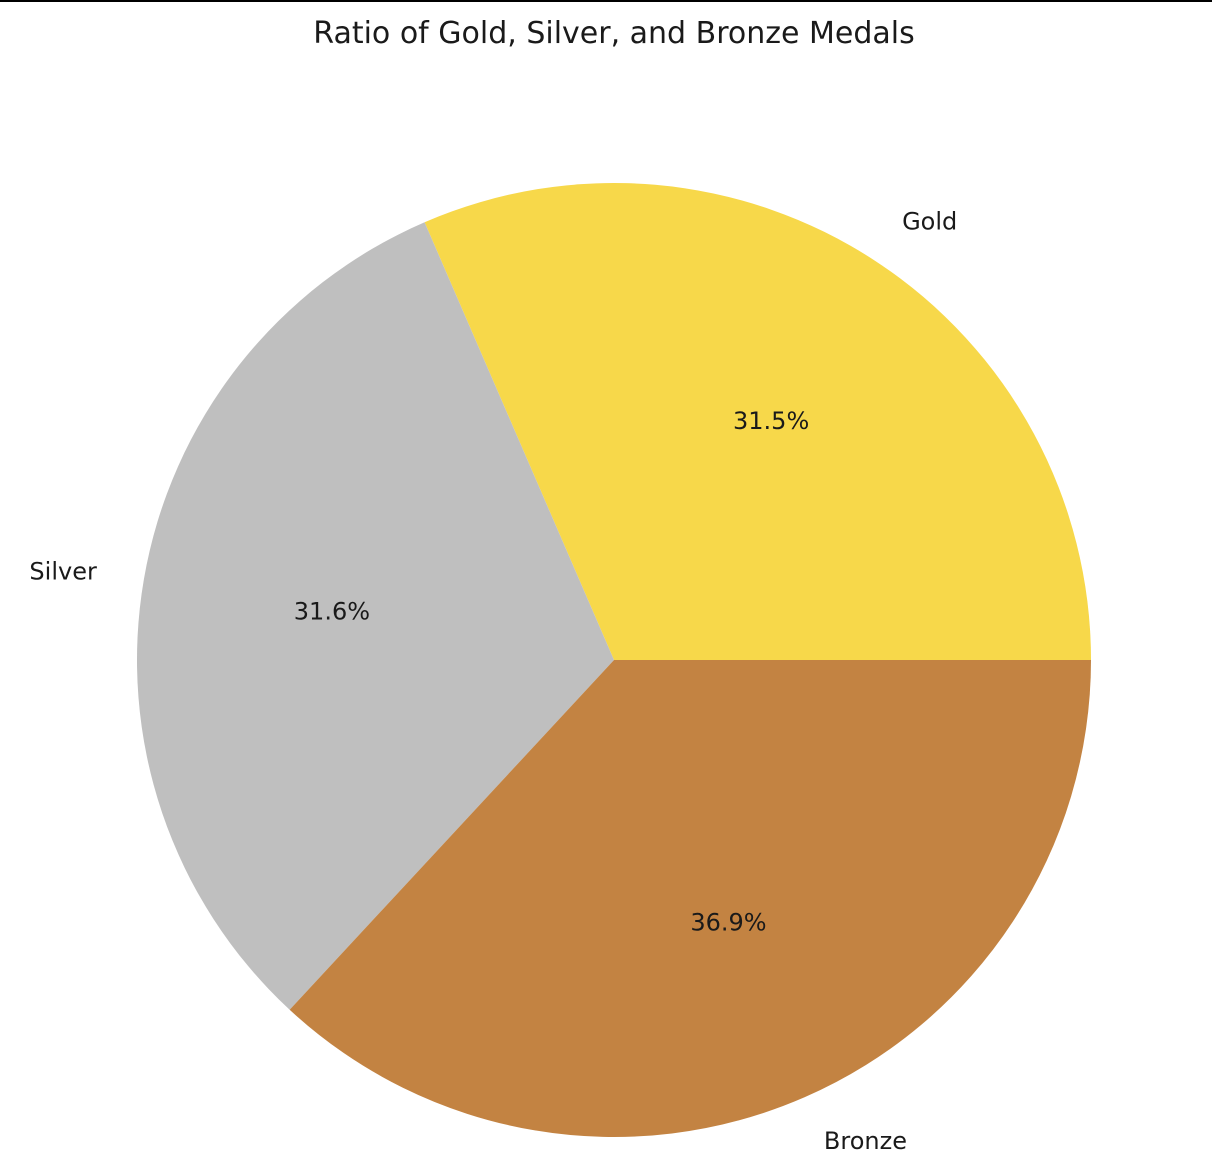  What do you see at coordinates (929, 221) in the screenshot?
I see `pie-category-label-gold: Gold` at bounding box center [929, 221].